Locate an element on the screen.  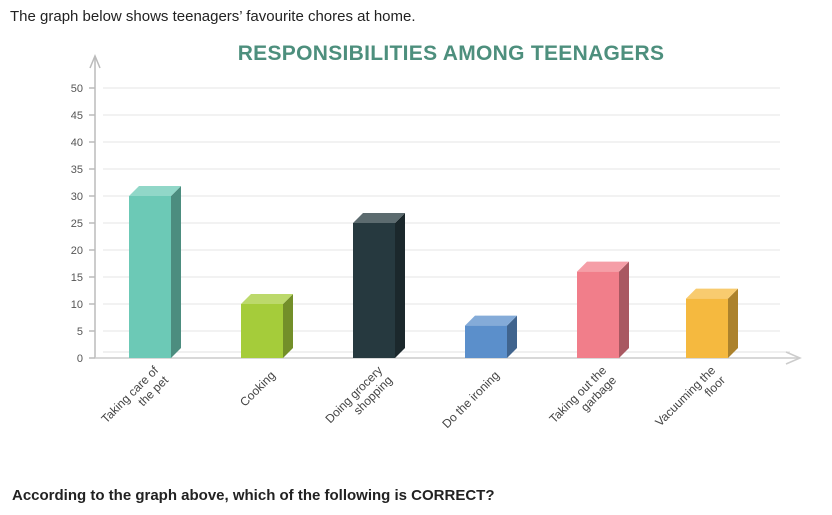
x-category-text: Do the ironing is located at coordinates (470, 399).